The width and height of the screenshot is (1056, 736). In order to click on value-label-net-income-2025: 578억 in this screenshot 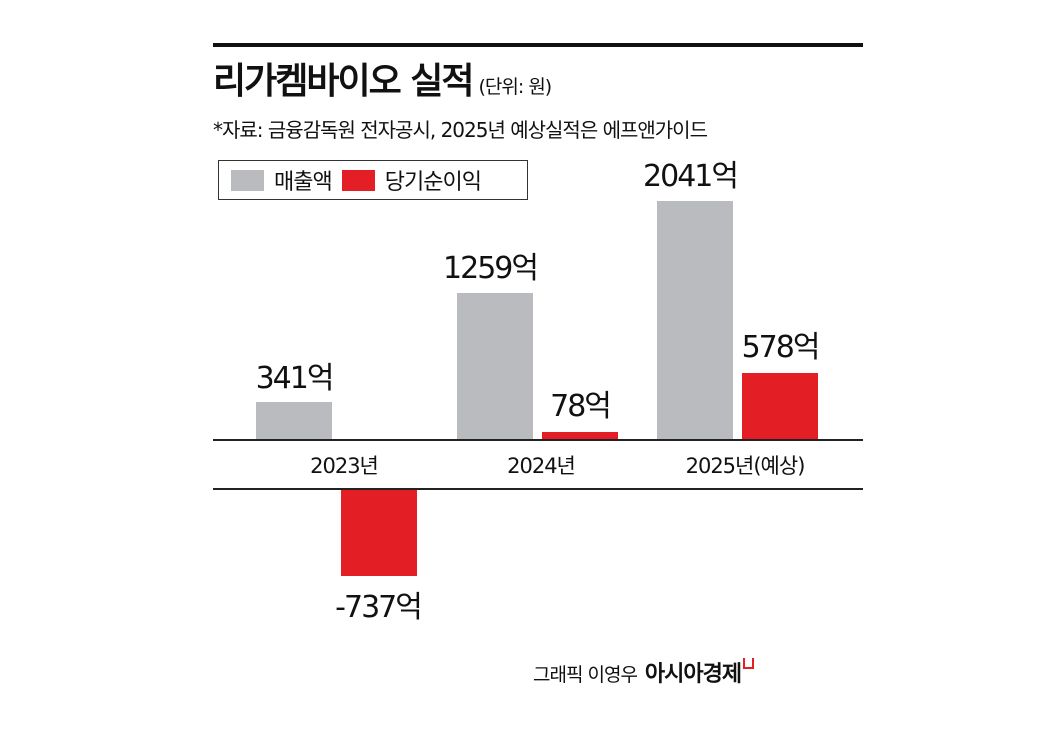, I will do `click(781, 347)`.